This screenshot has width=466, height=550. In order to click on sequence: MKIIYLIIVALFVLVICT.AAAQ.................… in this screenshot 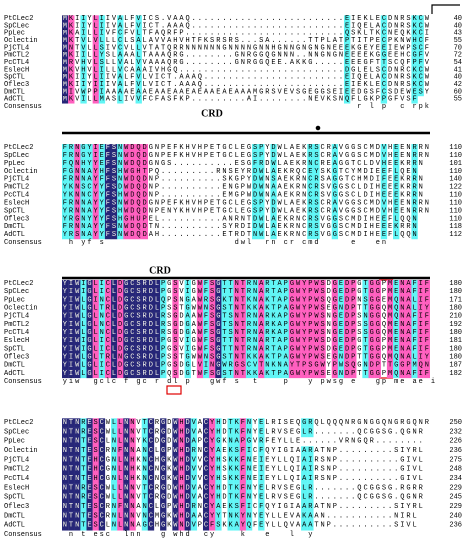, I will do `click(246, 78)`.